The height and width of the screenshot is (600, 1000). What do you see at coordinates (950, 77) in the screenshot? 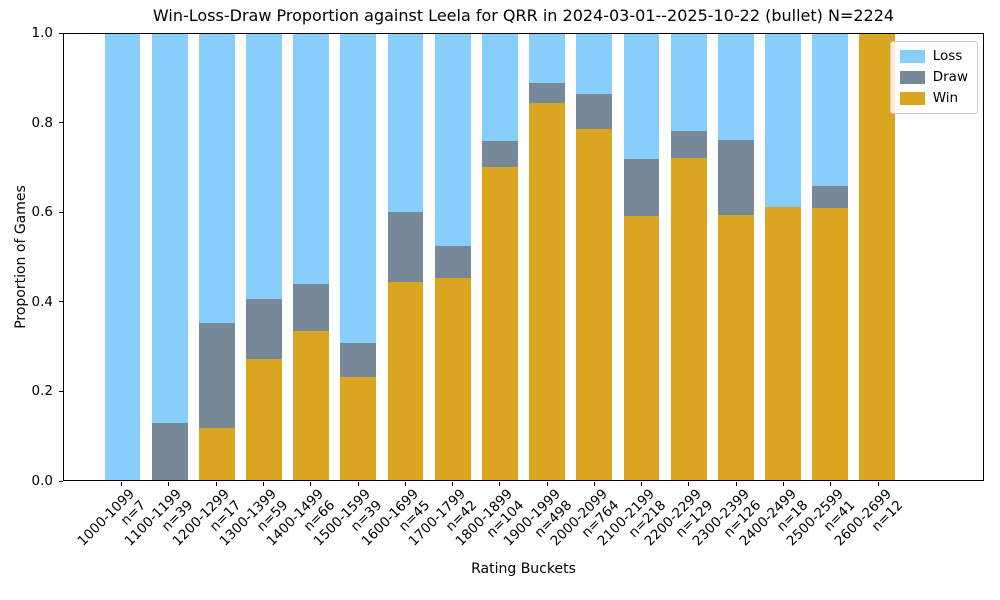
I see `legend-label: Draw` at bounding box center [950, 77].